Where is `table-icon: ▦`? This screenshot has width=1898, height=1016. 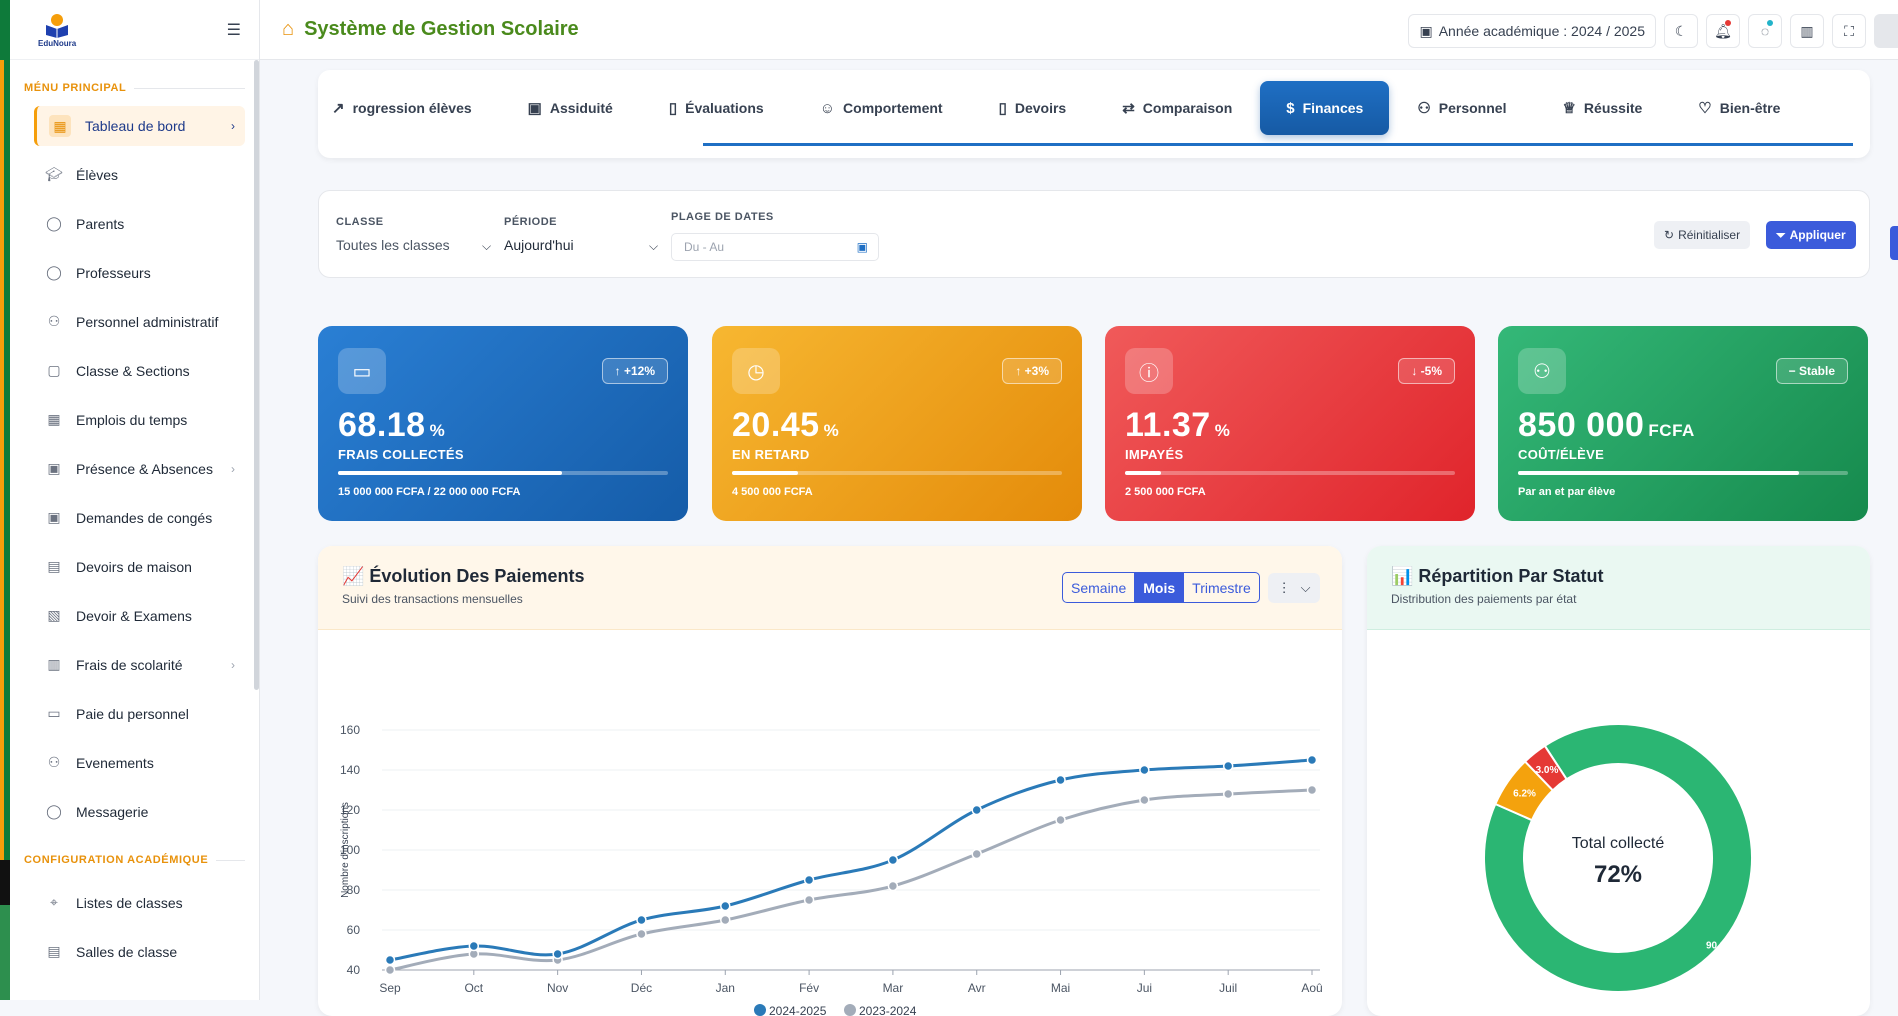
table-icon: ▦ is located at coordinates (54, 419).